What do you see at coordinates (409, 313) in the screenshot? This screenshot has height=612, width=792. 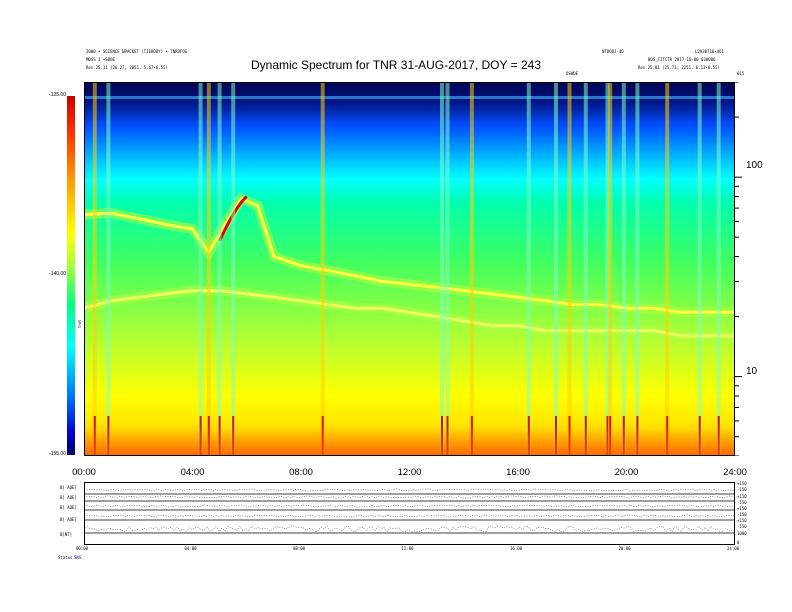 I see `lower-band-edge` at bounding box center [409, 313].